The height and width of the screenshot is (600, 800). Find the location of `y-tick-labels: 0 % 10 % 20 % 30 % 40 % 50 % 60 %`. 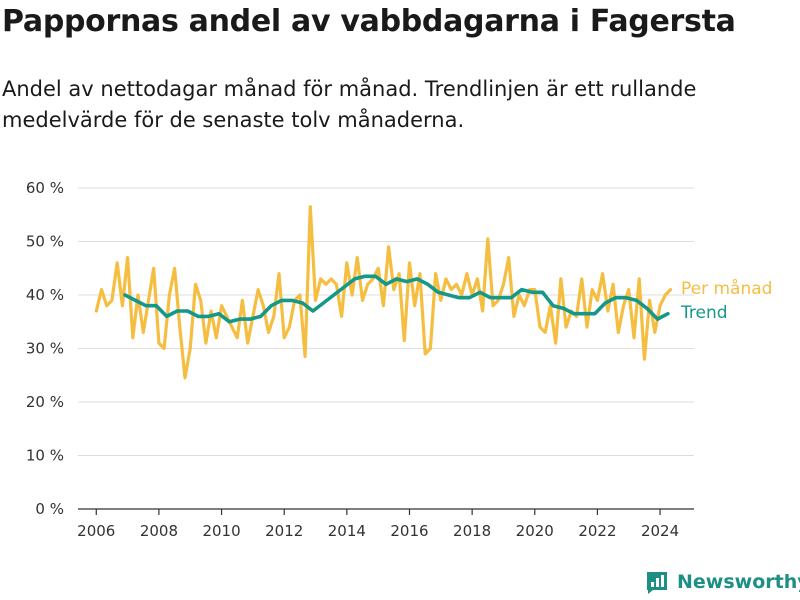

y-tick-labels: 0 % 10 % 20 % 30 % 40 % 50 % 60 % is located at coordinates (45, 348).